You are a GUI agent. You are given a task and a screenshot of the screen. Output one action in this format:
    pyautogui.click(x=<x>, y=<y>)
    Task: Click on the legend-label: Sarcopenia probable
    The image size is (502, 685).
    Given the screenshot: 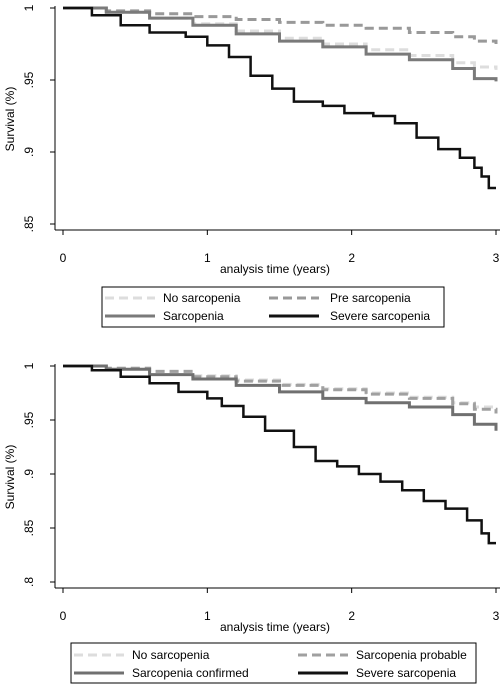 What is the action you would take?
    pyautogui.click(x=411, y=655)
    